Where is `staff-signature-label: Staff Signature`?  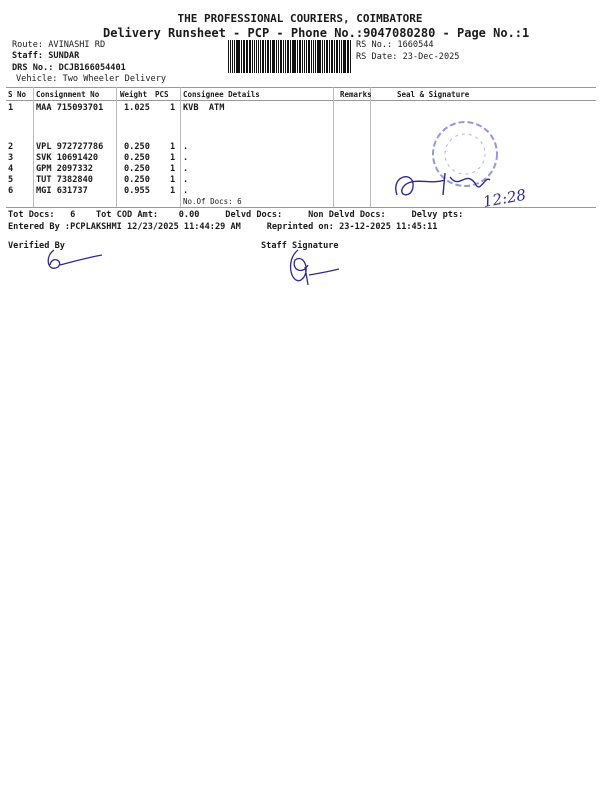
staff-signature-label: Staff Signature is located at coordinates (300, 246).